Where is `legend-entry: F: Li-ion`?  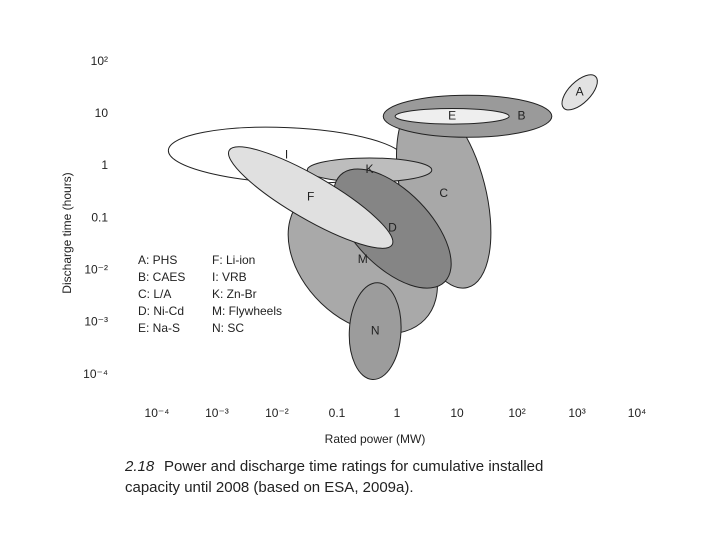
legend-entry: F: Li-ion is located at coordinates (233, 260).